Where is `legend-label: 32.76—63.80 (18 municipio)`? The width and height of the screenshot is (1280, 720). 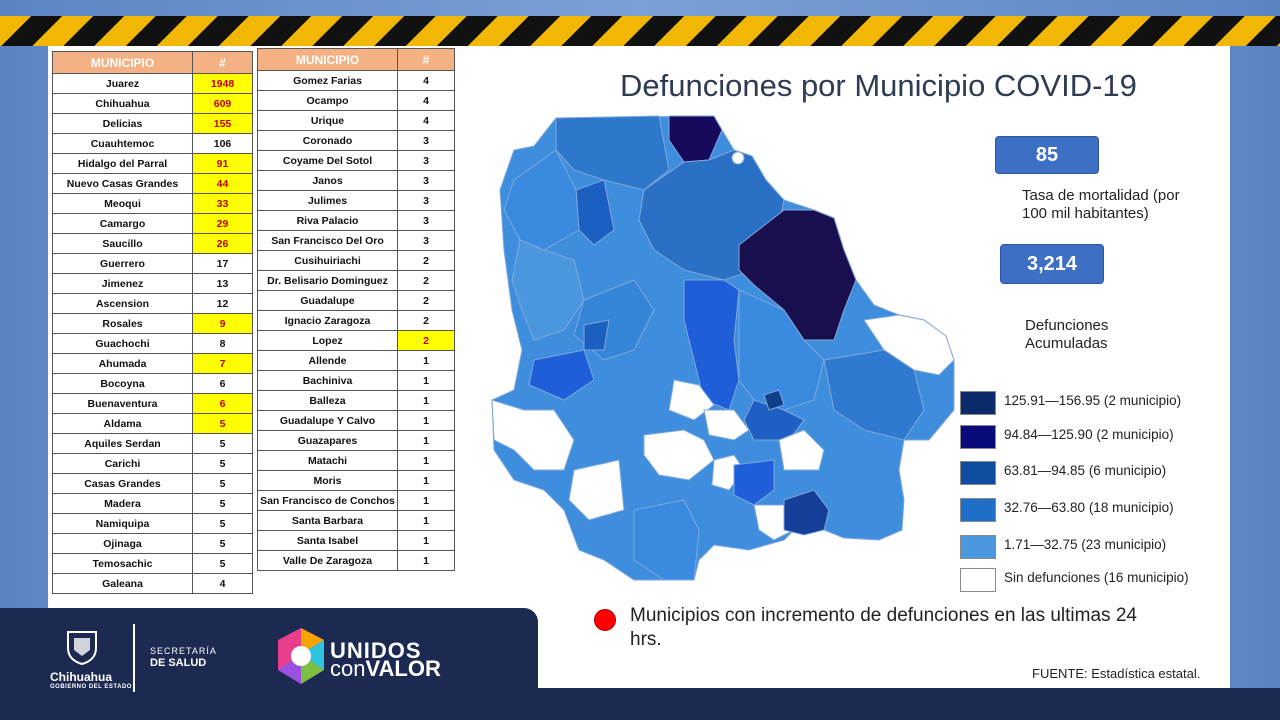 legend-label: 32.76—63.80 (18 municipio) is located at coordinates (1089, 507).